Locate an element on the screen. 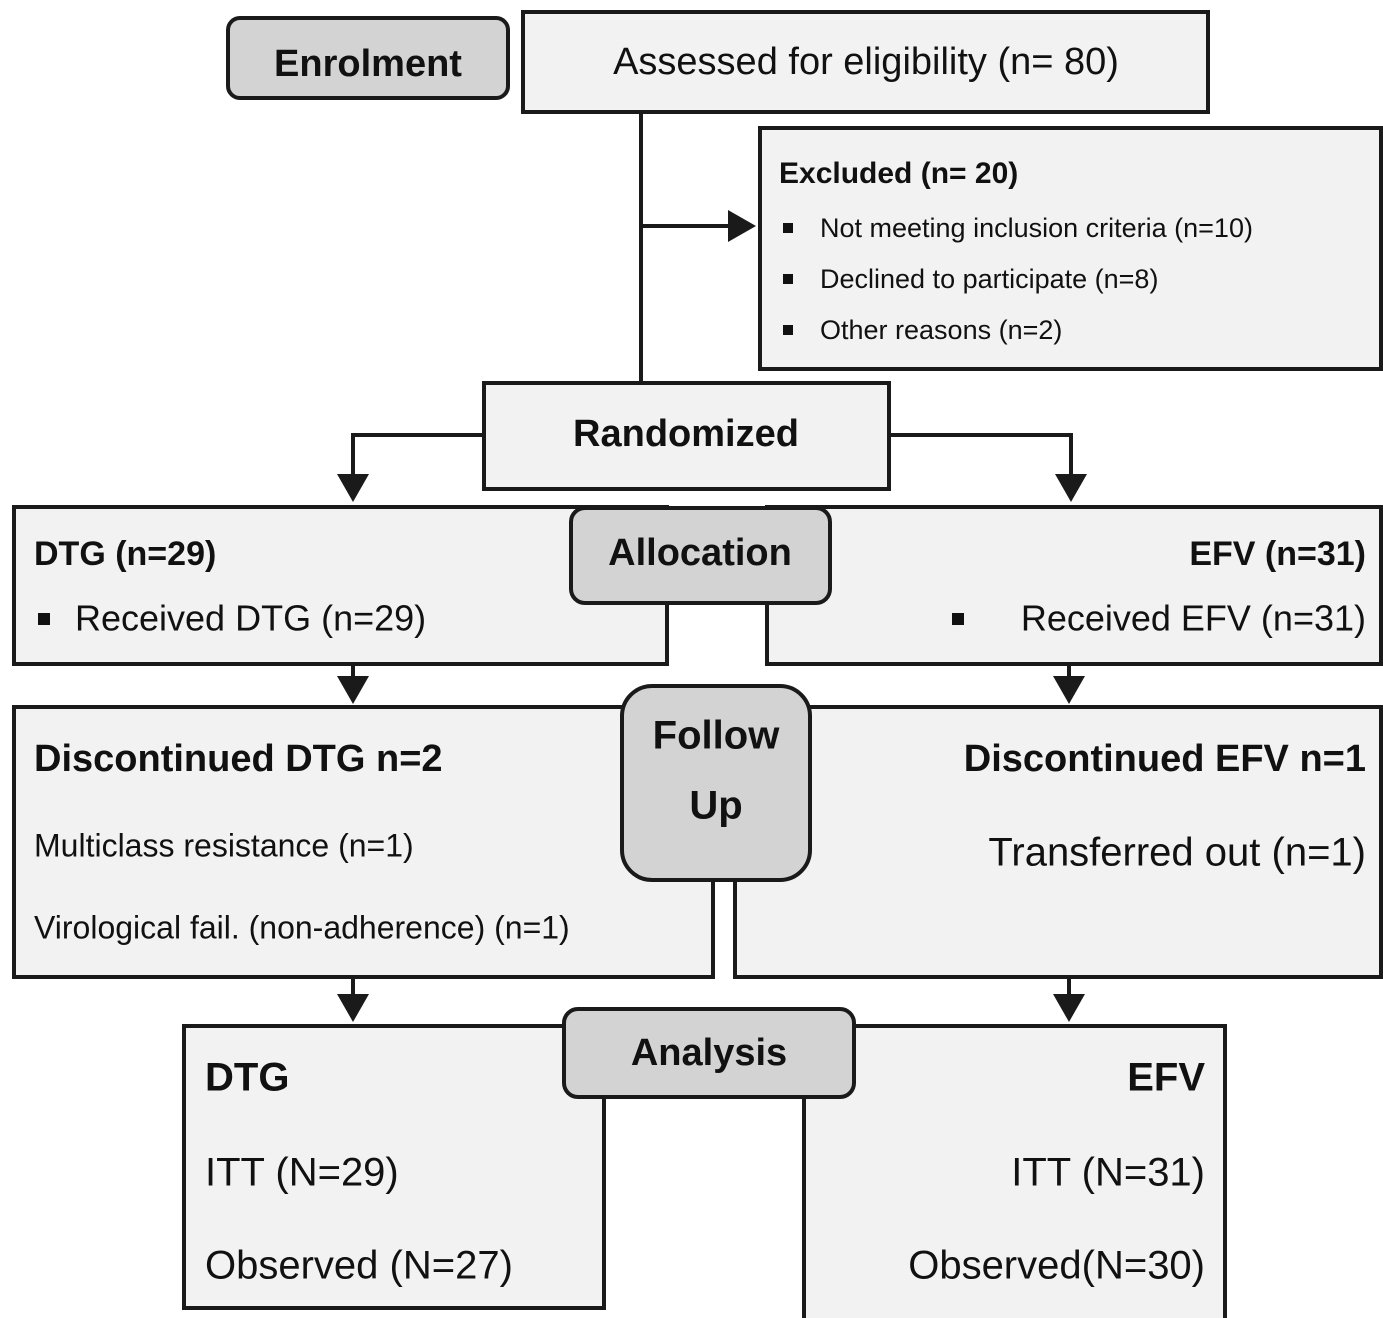  group-title: DTG is located at coordinates (247, 1078).